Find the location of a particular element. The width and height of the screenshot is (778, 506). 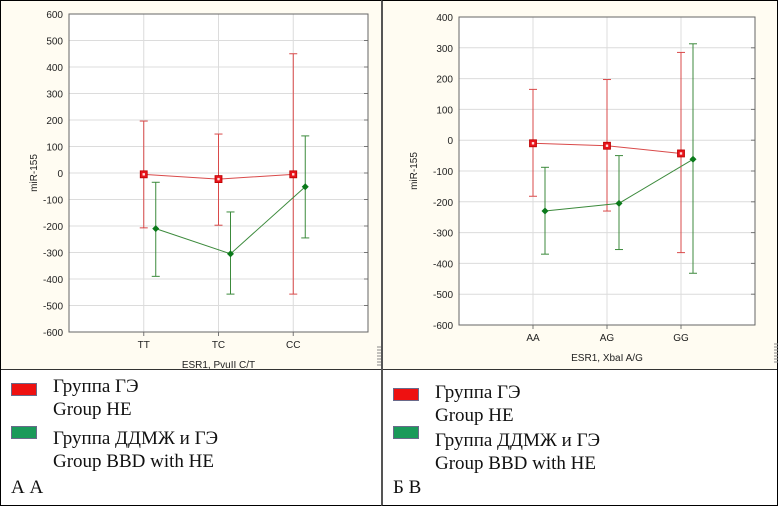

panel-label-a: А A is located at coordinates (27, 487).